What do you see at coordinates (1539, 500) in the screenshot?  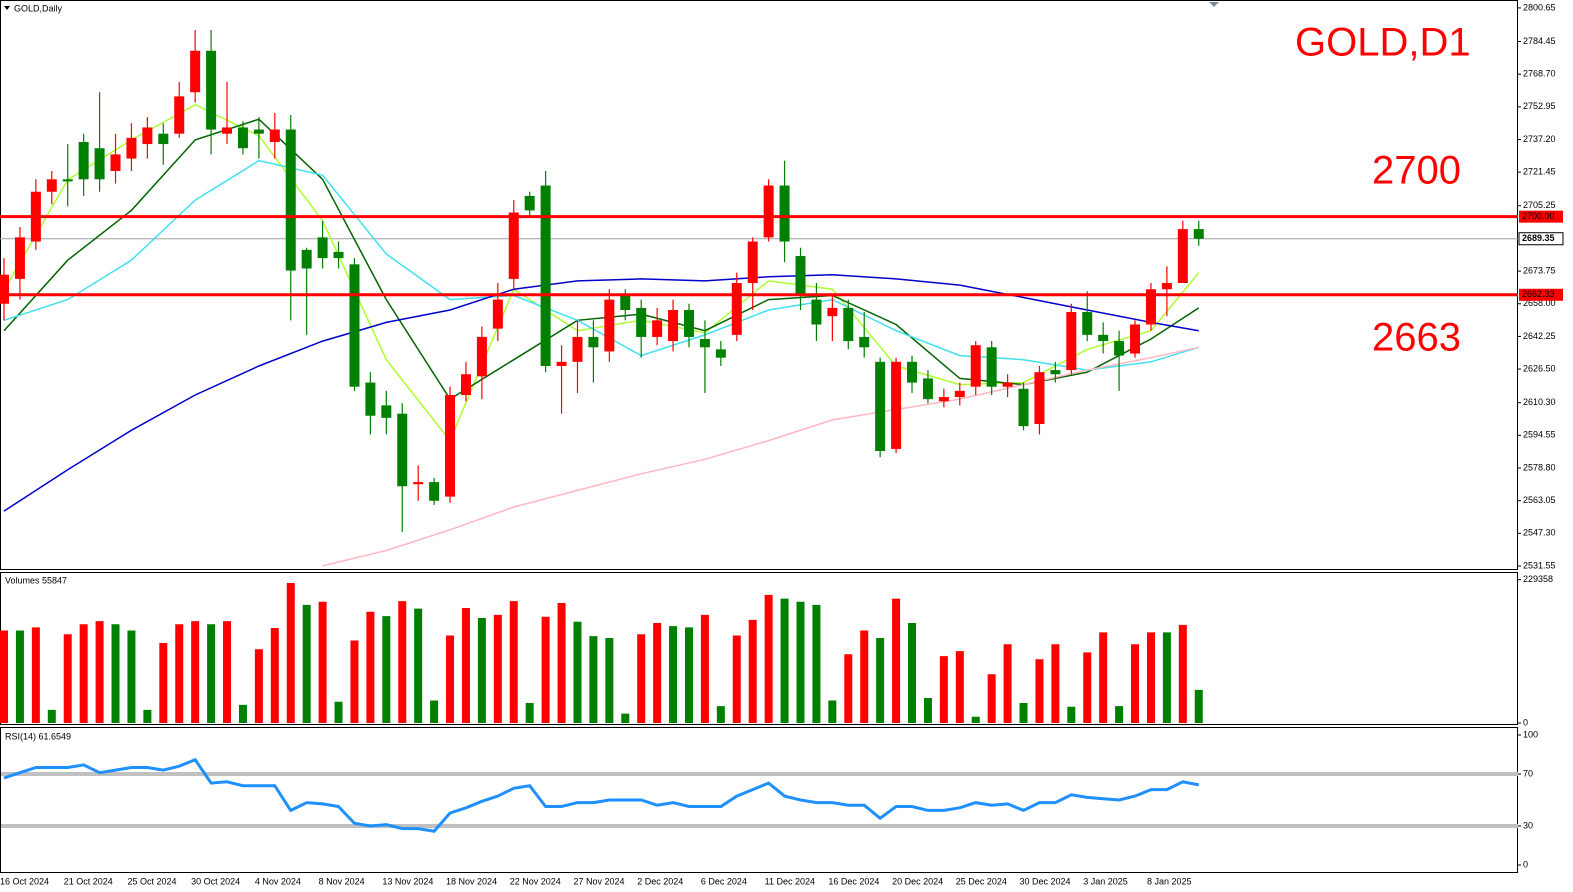 I see `y-tick-label: 2563.05` at bounding box center [1539, 500].